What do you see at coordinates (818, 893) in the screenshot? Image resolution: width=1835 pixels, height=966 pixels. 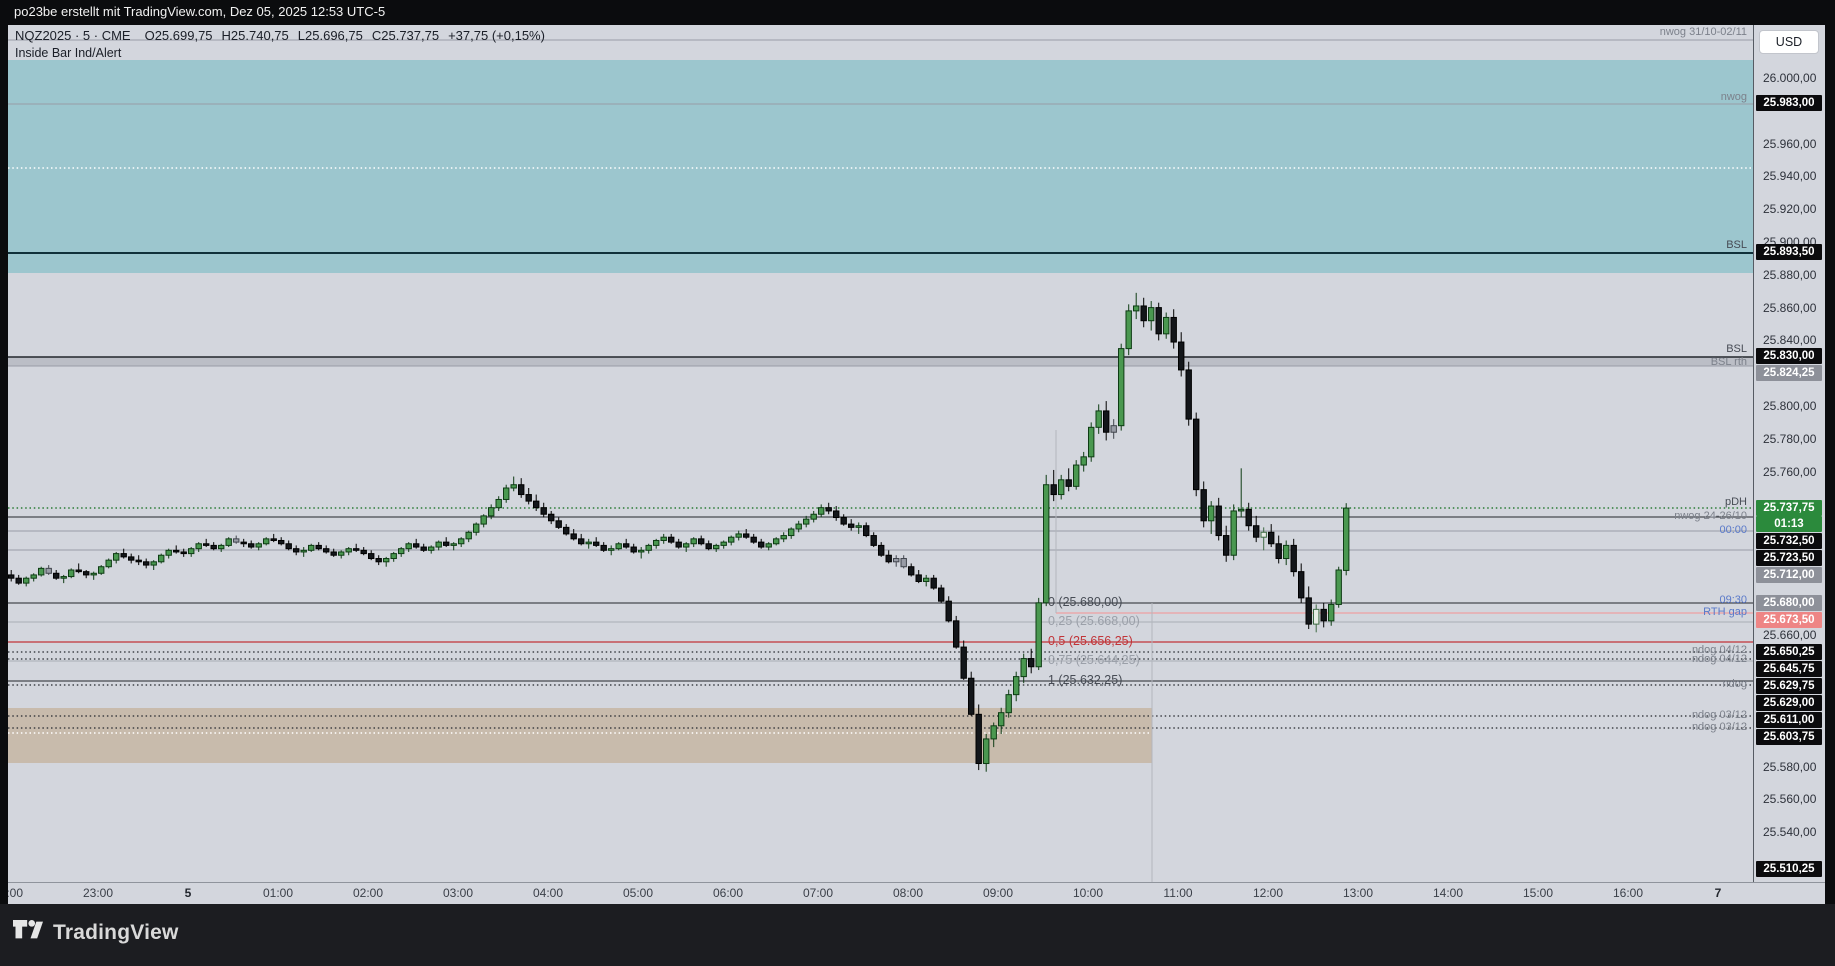 I see `time-axis-label: 07:00` at bounding box center [818, 893].